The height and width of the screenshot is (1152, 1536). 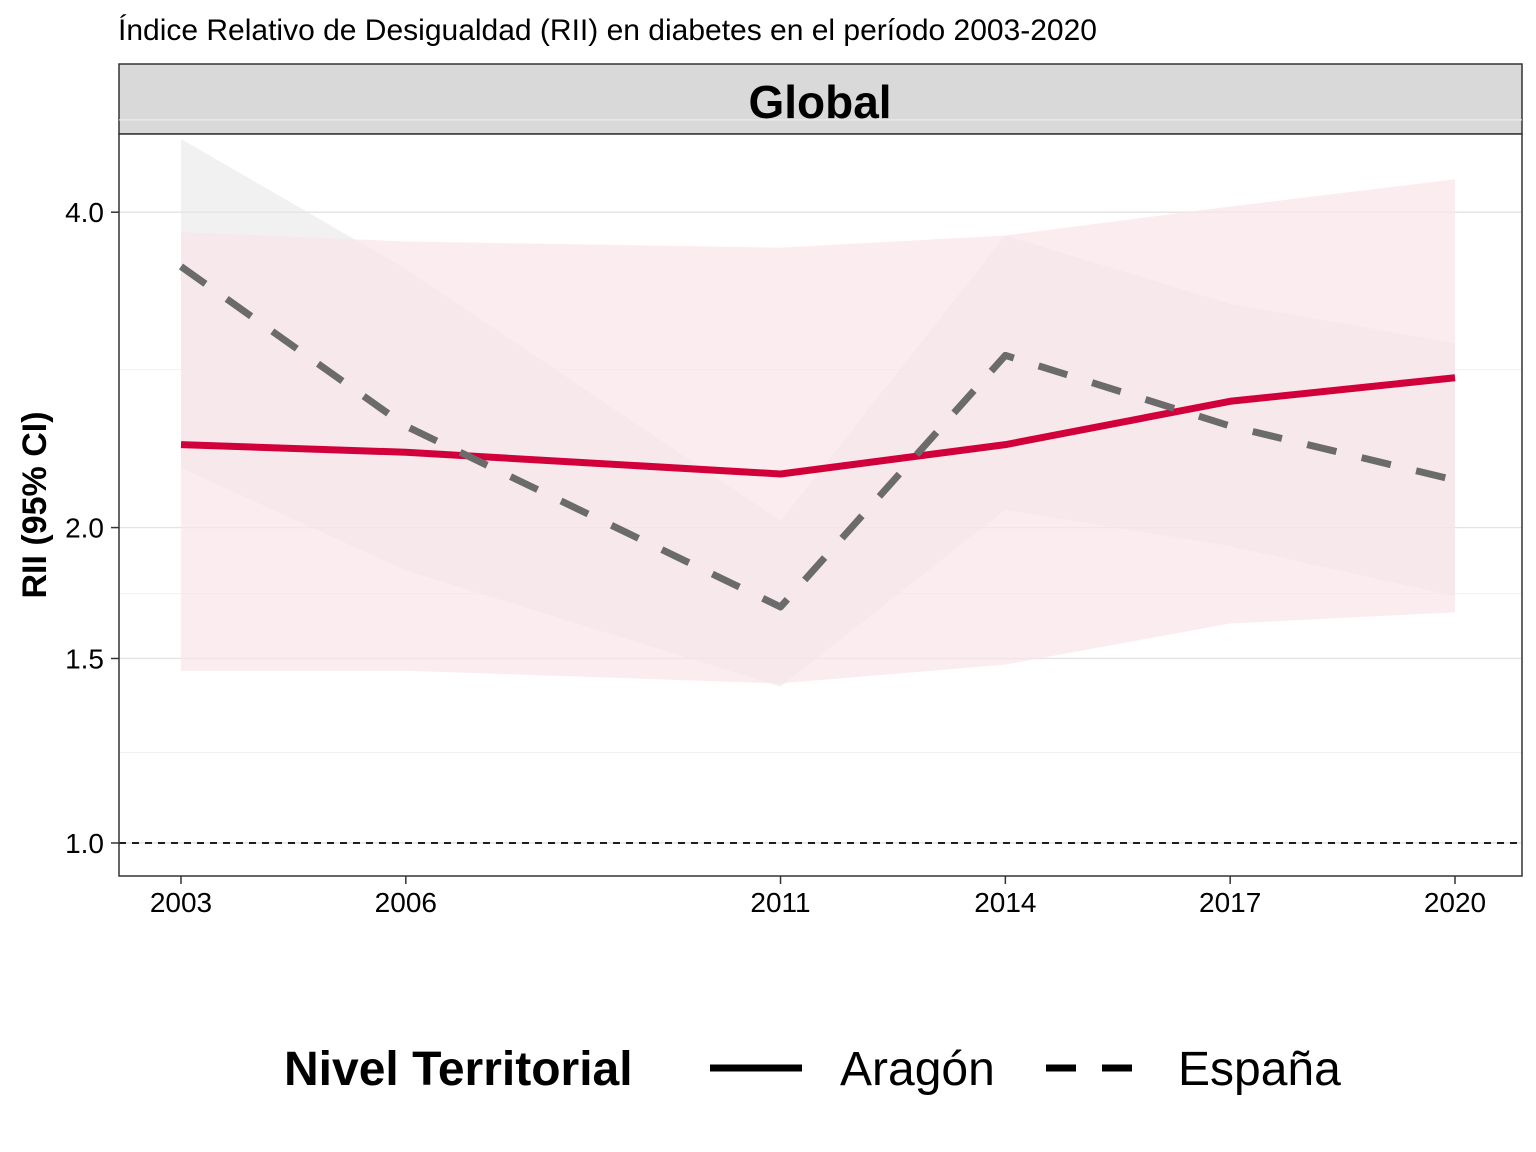 I want to click on facet-strip, so click(x=820, y=99).